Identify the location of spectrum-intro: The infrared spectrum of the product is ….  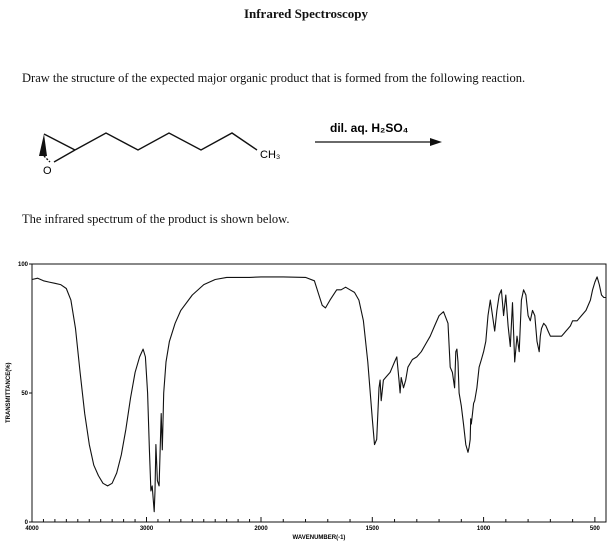
(156, 219).